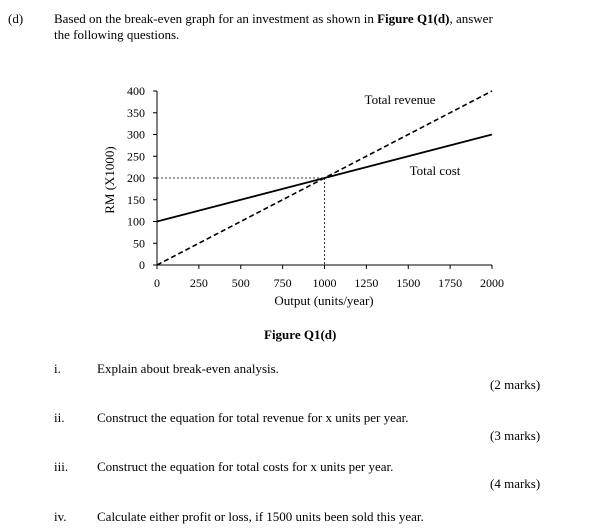 Image resolution: width=592 pixels, height=531 pixels. I want to click on y-axis-label: RM (X1000), so click(109, 180).